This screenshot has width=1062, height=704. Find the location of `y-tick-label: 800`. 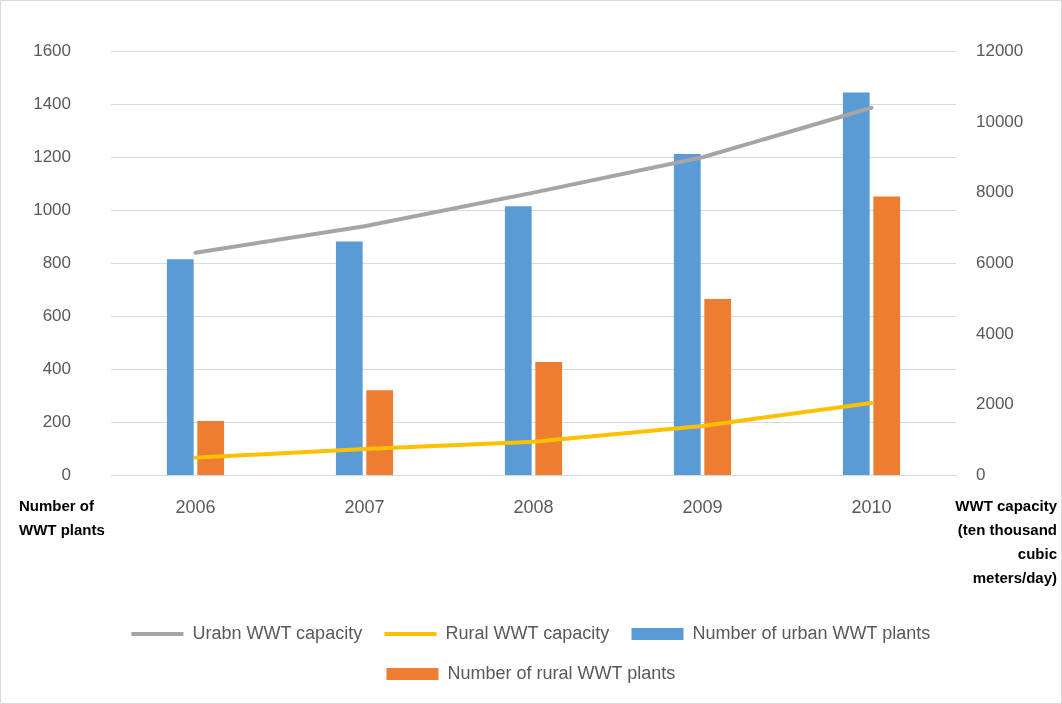

y-tick-label: 800 is located at coordinates (56, 262).